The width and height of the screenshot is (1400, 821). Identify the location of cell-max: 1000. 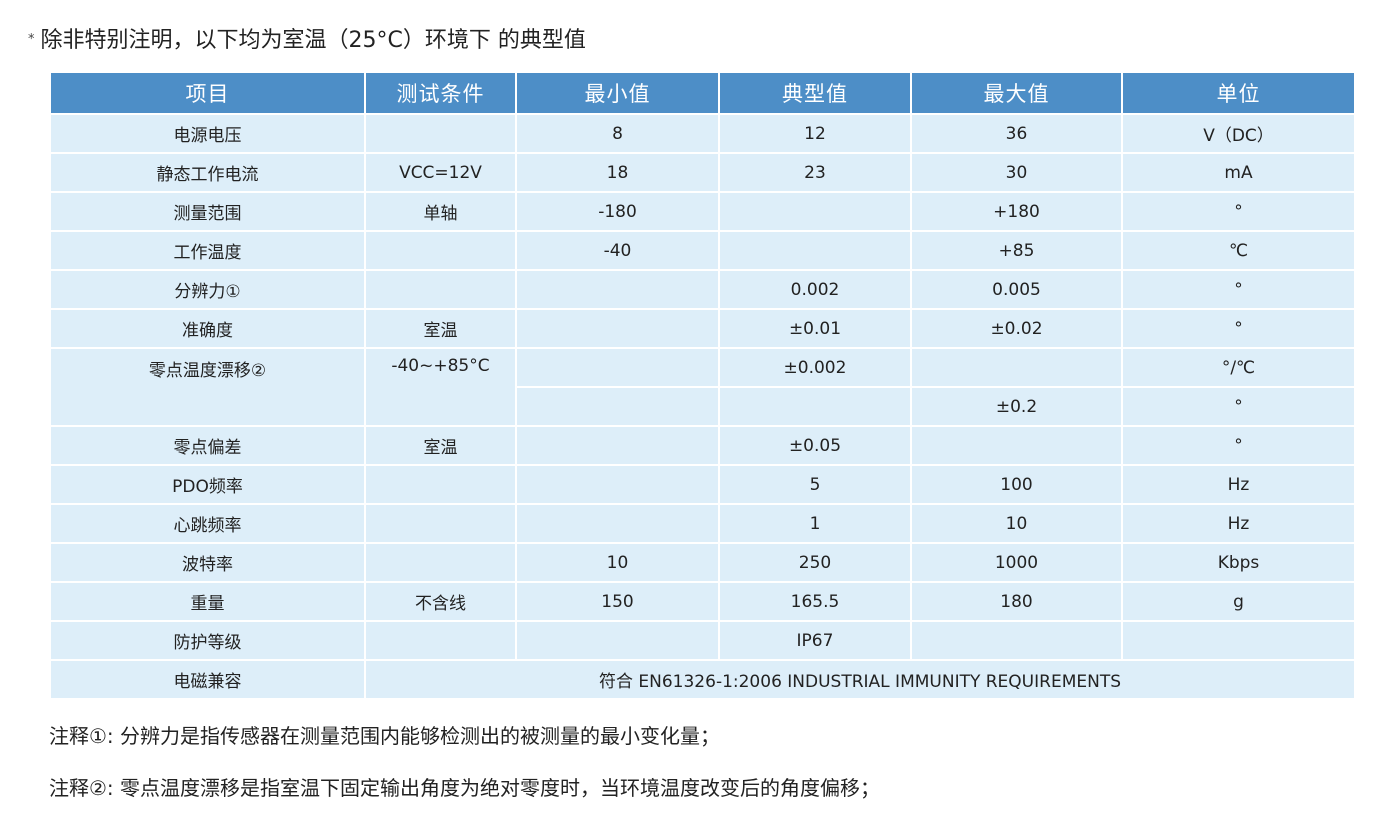
(1016, 562).